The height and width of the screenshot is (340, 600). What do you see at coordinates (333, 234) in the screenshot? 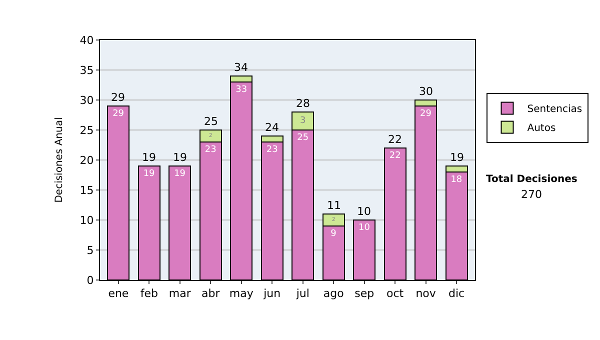
I see `data-label: 9` at bounding box center [333, 234].